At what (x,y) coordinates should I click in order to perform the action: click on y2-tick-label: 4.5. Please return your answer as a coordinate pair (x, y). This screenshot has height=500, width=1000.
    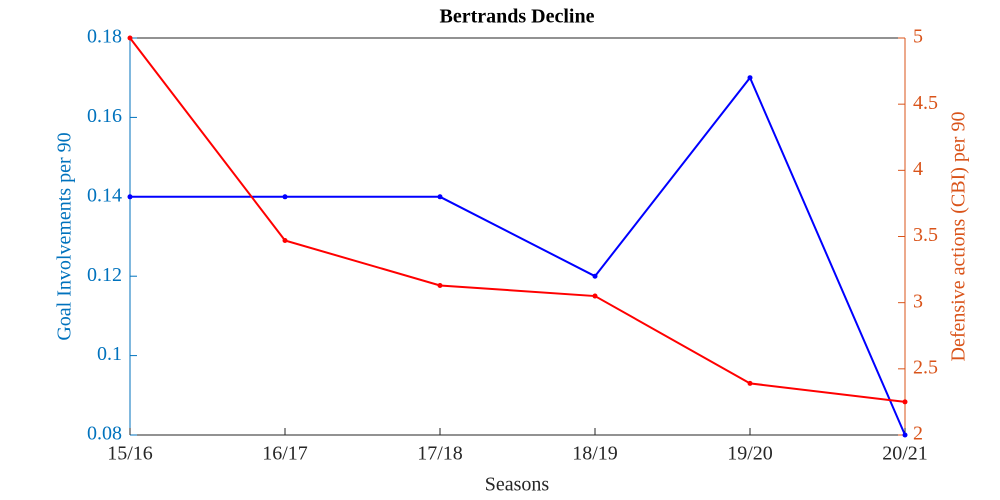
    Looking at the image, I should click on (925, 103).